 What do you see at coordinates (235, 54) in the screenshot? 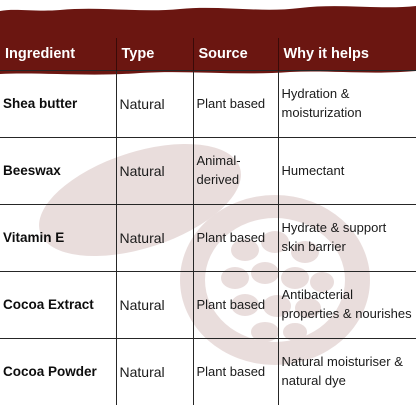
I see `header-source: Source` at bounding box center [235, 54].